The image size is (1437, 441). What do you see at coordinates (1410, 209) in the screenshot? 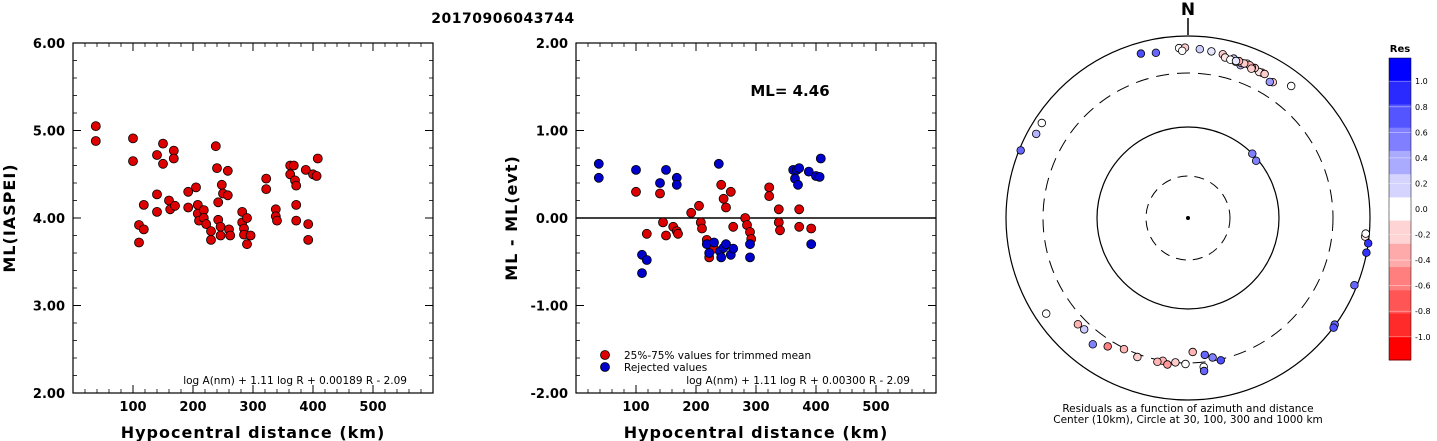
I see `colorbar-ticks: 1.0 0.8 0.6 0.4 0.2 0.0 -0.2 -0.4 -0.6 -0.8 -1.0` at bounding box center [1410, 209].